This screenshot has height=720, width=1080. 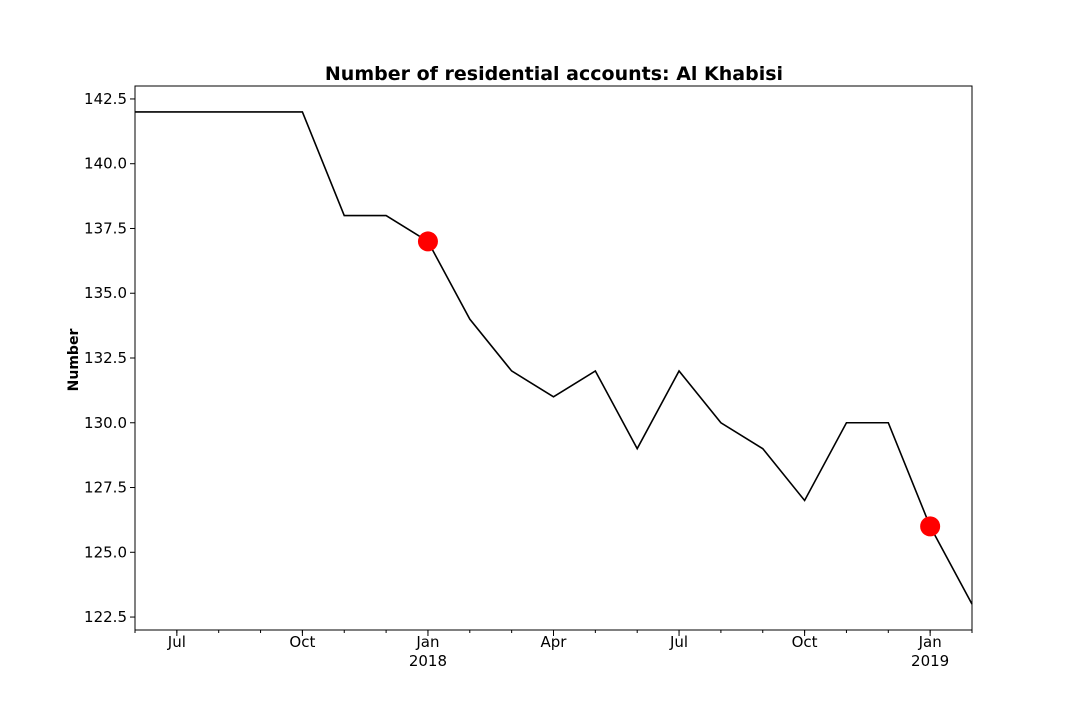 What do you see at coordinates (105, 423) in the screenshot?
I see `y-tick-label: 130.0` at bounding box center [105, 423].